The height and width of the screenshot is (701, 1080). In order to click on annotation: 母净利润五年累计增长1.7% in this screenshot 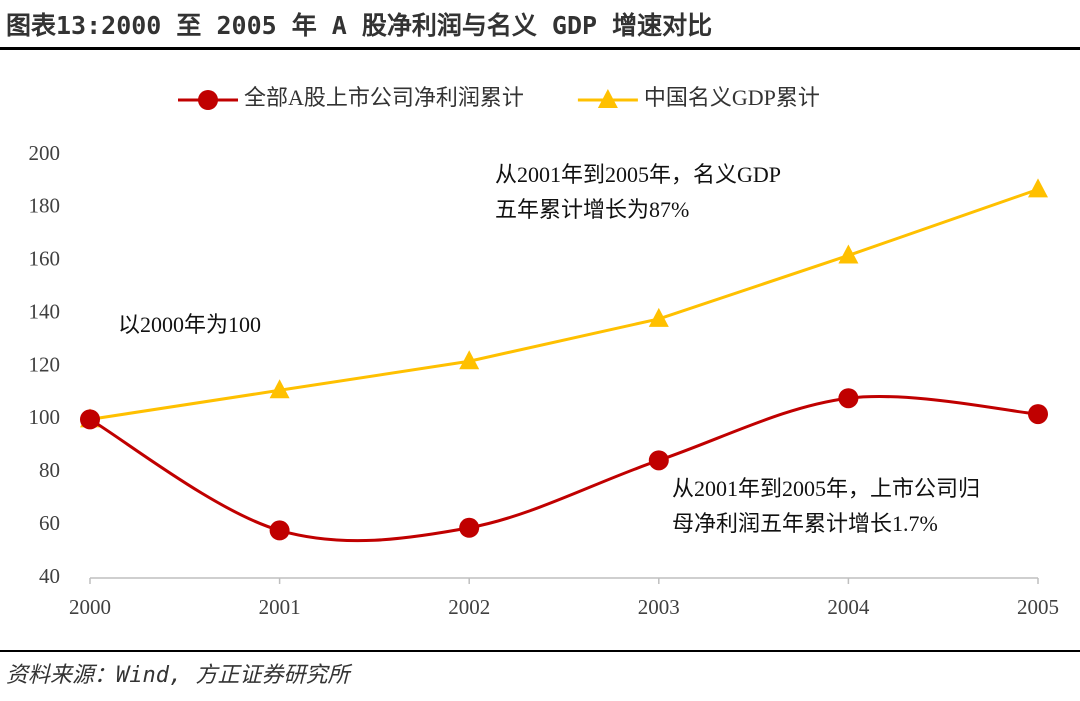, I will do `click(805, 523)`.